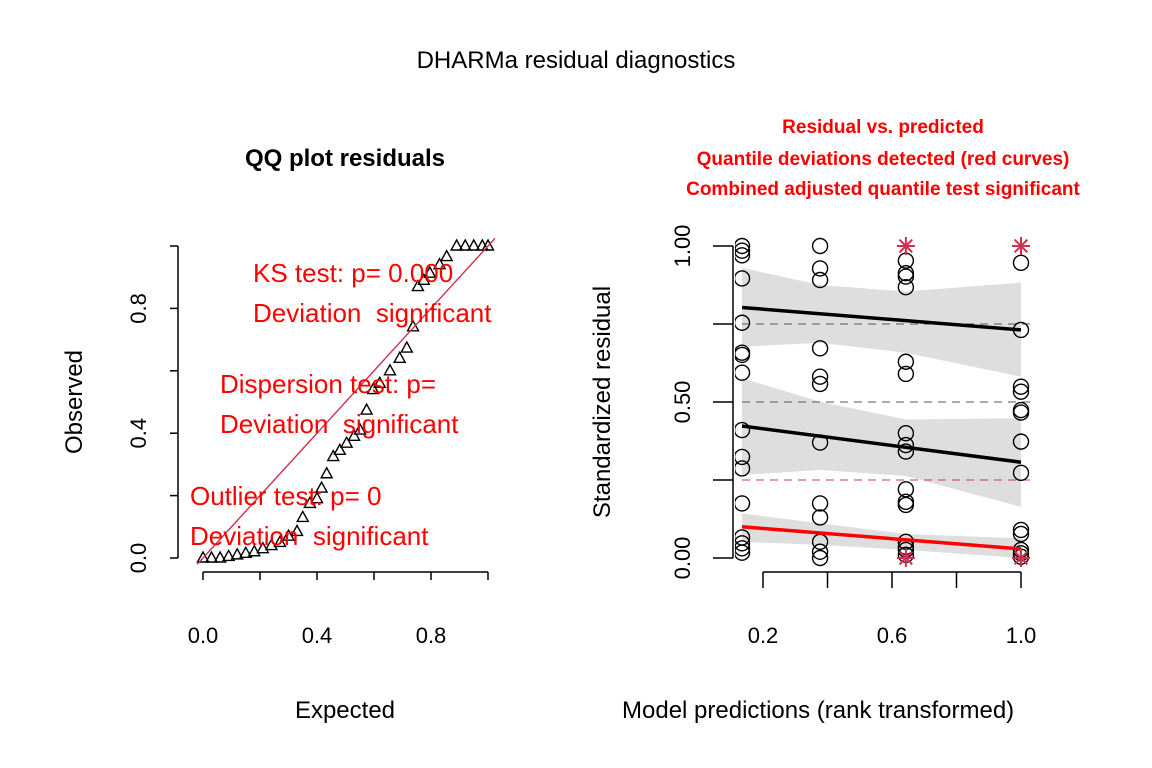 The width and height of the screenshot is (1152, 768). Describe the element at coordinates (345, 158) in the screenshot. I see `qq-plot-title: QQ plot residuals` at that location.